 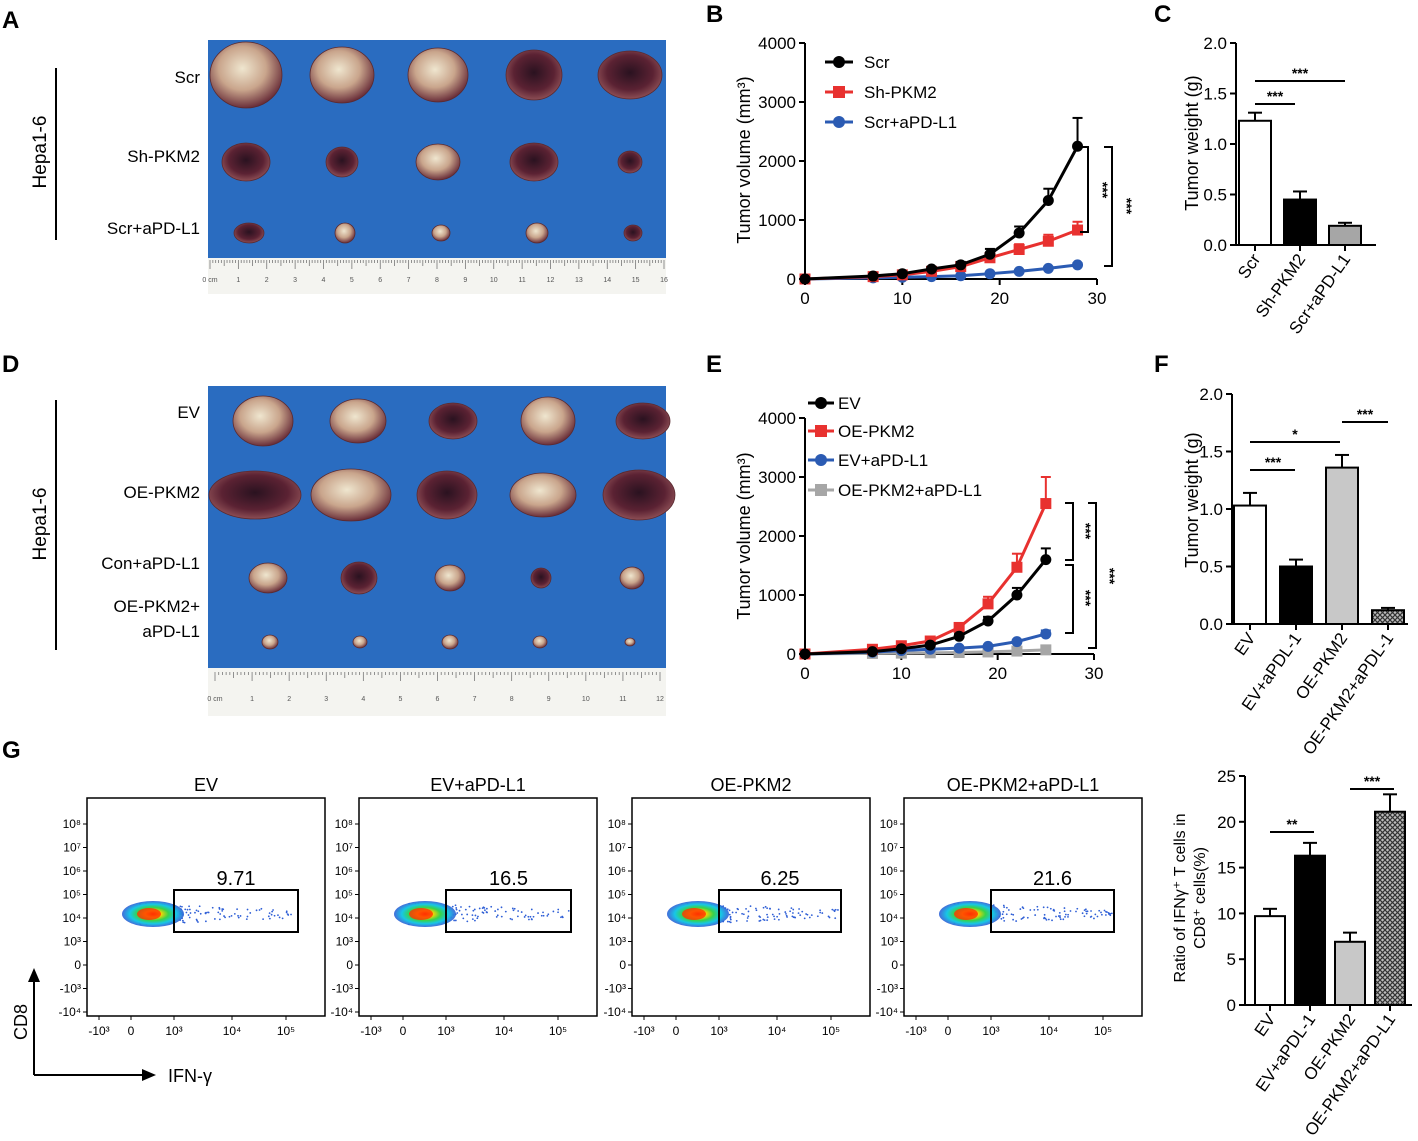 What do you see at coordinates (714, 364) in the screenshot?
I see `panel-e-letter: E` at bounding box center [714, 364].